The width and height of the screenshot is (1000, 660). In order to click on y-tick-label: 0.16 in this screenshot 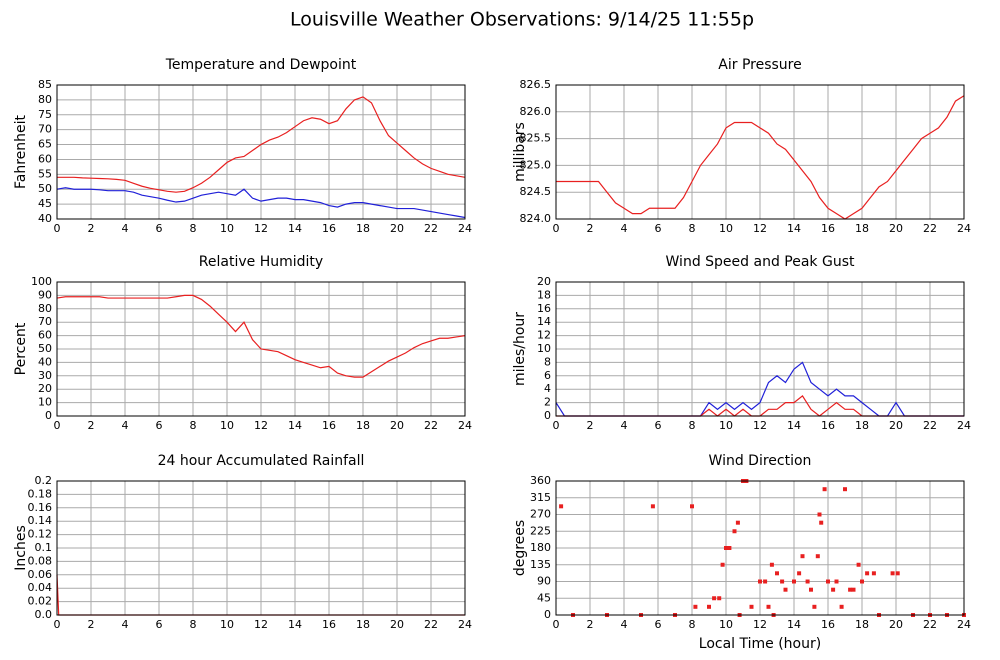, I will do `click(40, 507)`.